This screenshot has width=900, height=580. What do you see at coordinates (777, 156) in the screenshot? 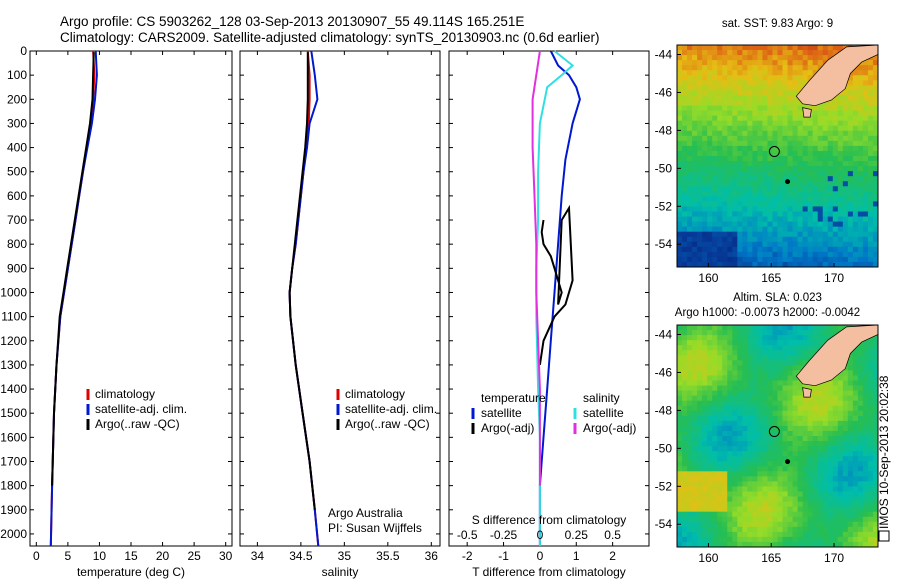
I see `map-frame` at bounding box center [777, 156].